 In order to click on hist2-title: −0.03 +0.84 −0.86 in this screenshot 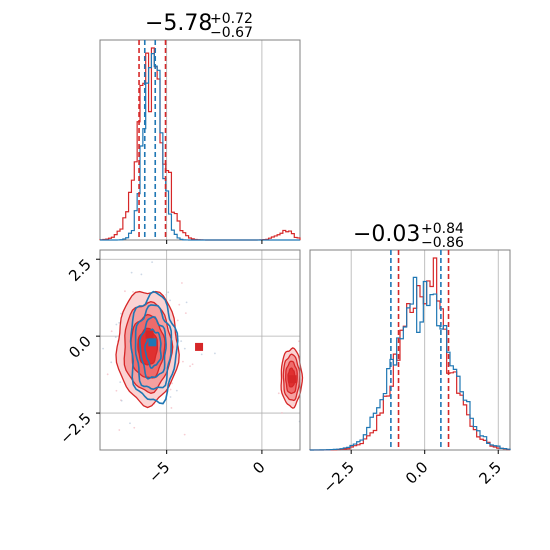, I will do `click(408, 236)`.